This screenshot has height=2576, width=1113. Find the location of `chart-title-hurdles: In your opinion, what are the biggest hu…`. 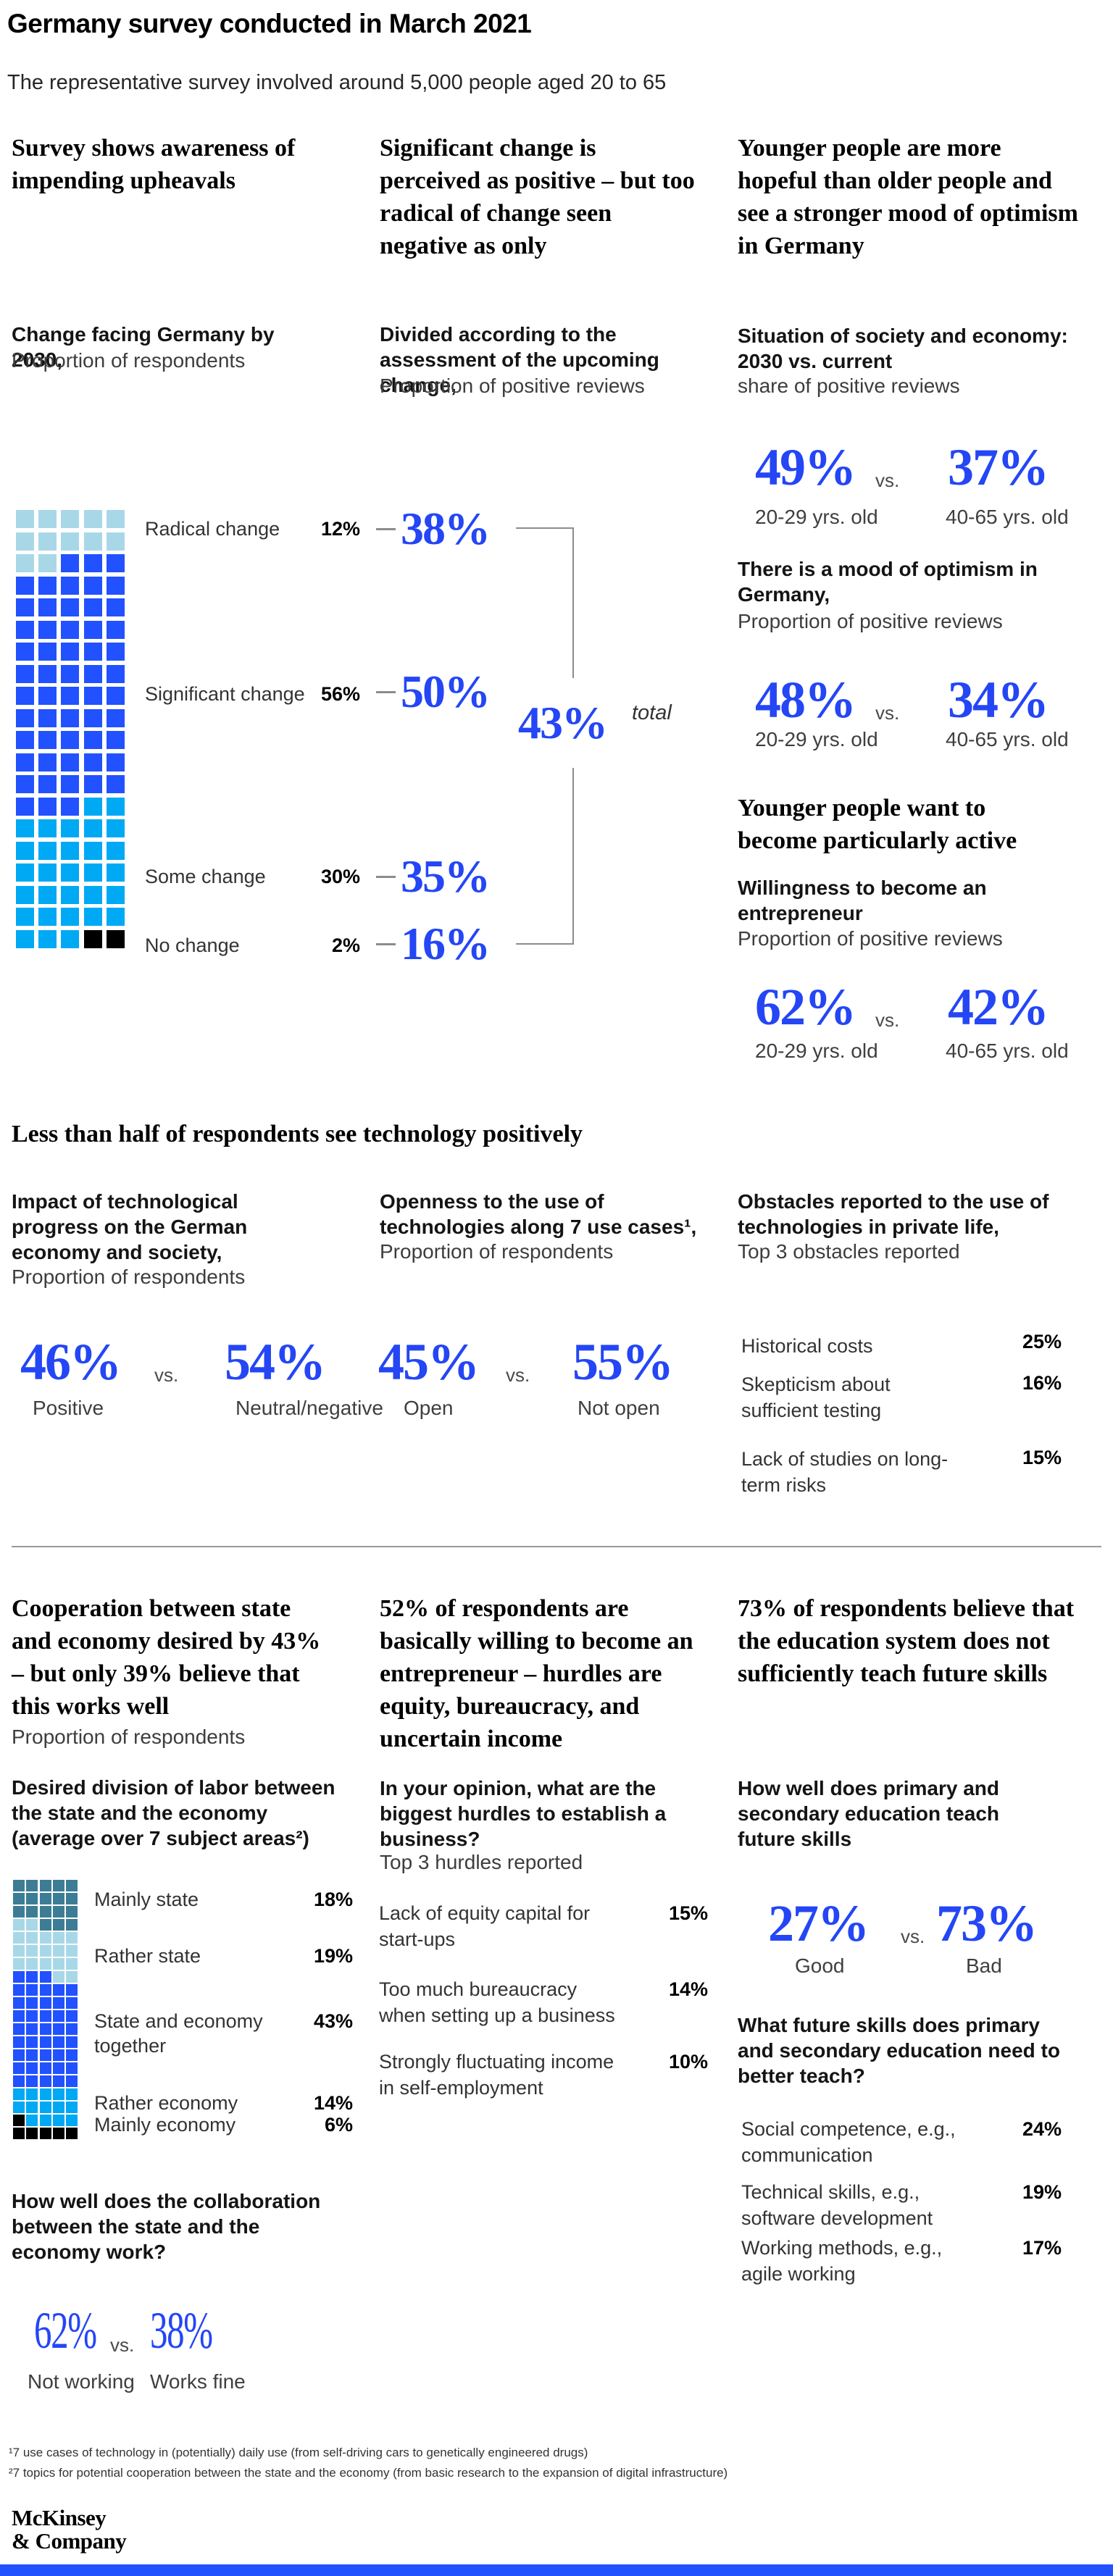

chart-title-hurdles: In your opinion, what are the biggest hu… is located at coordinates (523, 1813).